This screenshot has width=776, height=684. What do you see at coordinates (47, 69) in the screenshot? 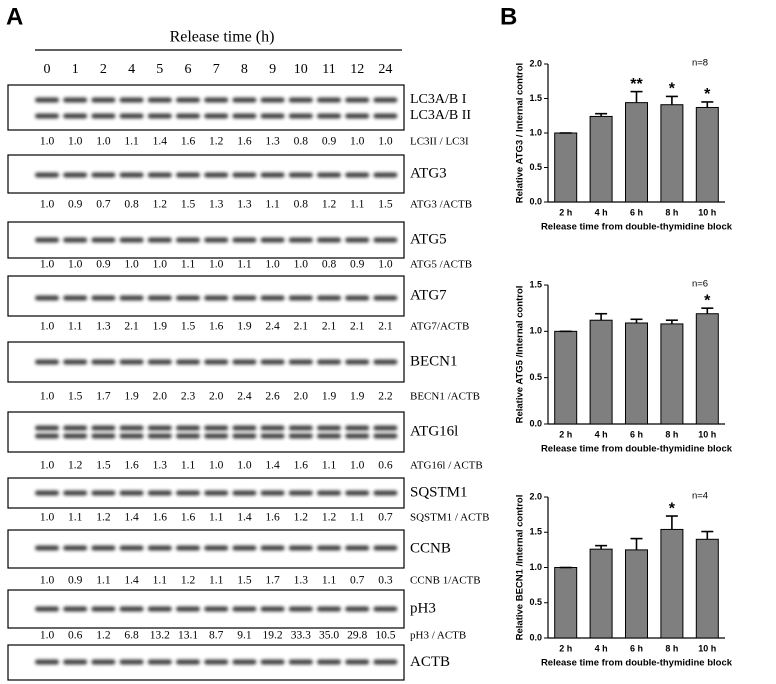
I see `lane-label: 0` at bounding box center [47, 69].